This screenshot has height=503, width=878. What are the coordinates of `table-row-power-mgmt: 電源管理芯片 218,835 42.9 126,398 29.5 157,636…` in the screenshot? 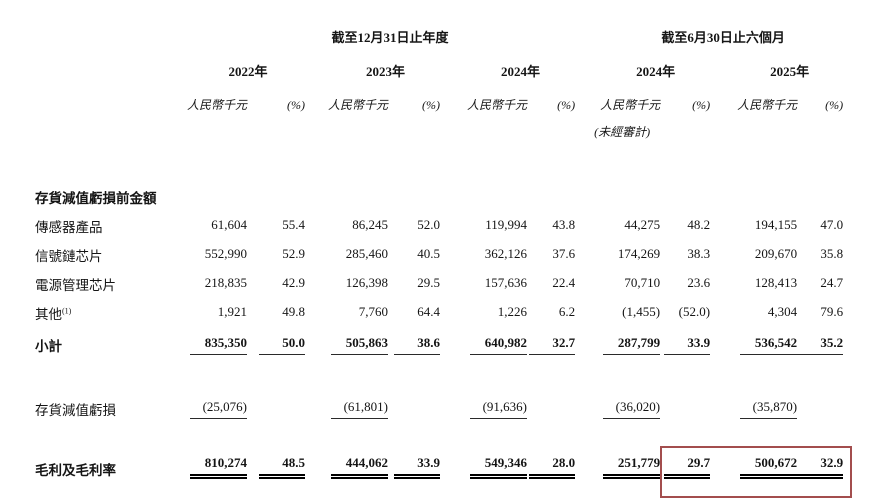 It's located at (439, 279).